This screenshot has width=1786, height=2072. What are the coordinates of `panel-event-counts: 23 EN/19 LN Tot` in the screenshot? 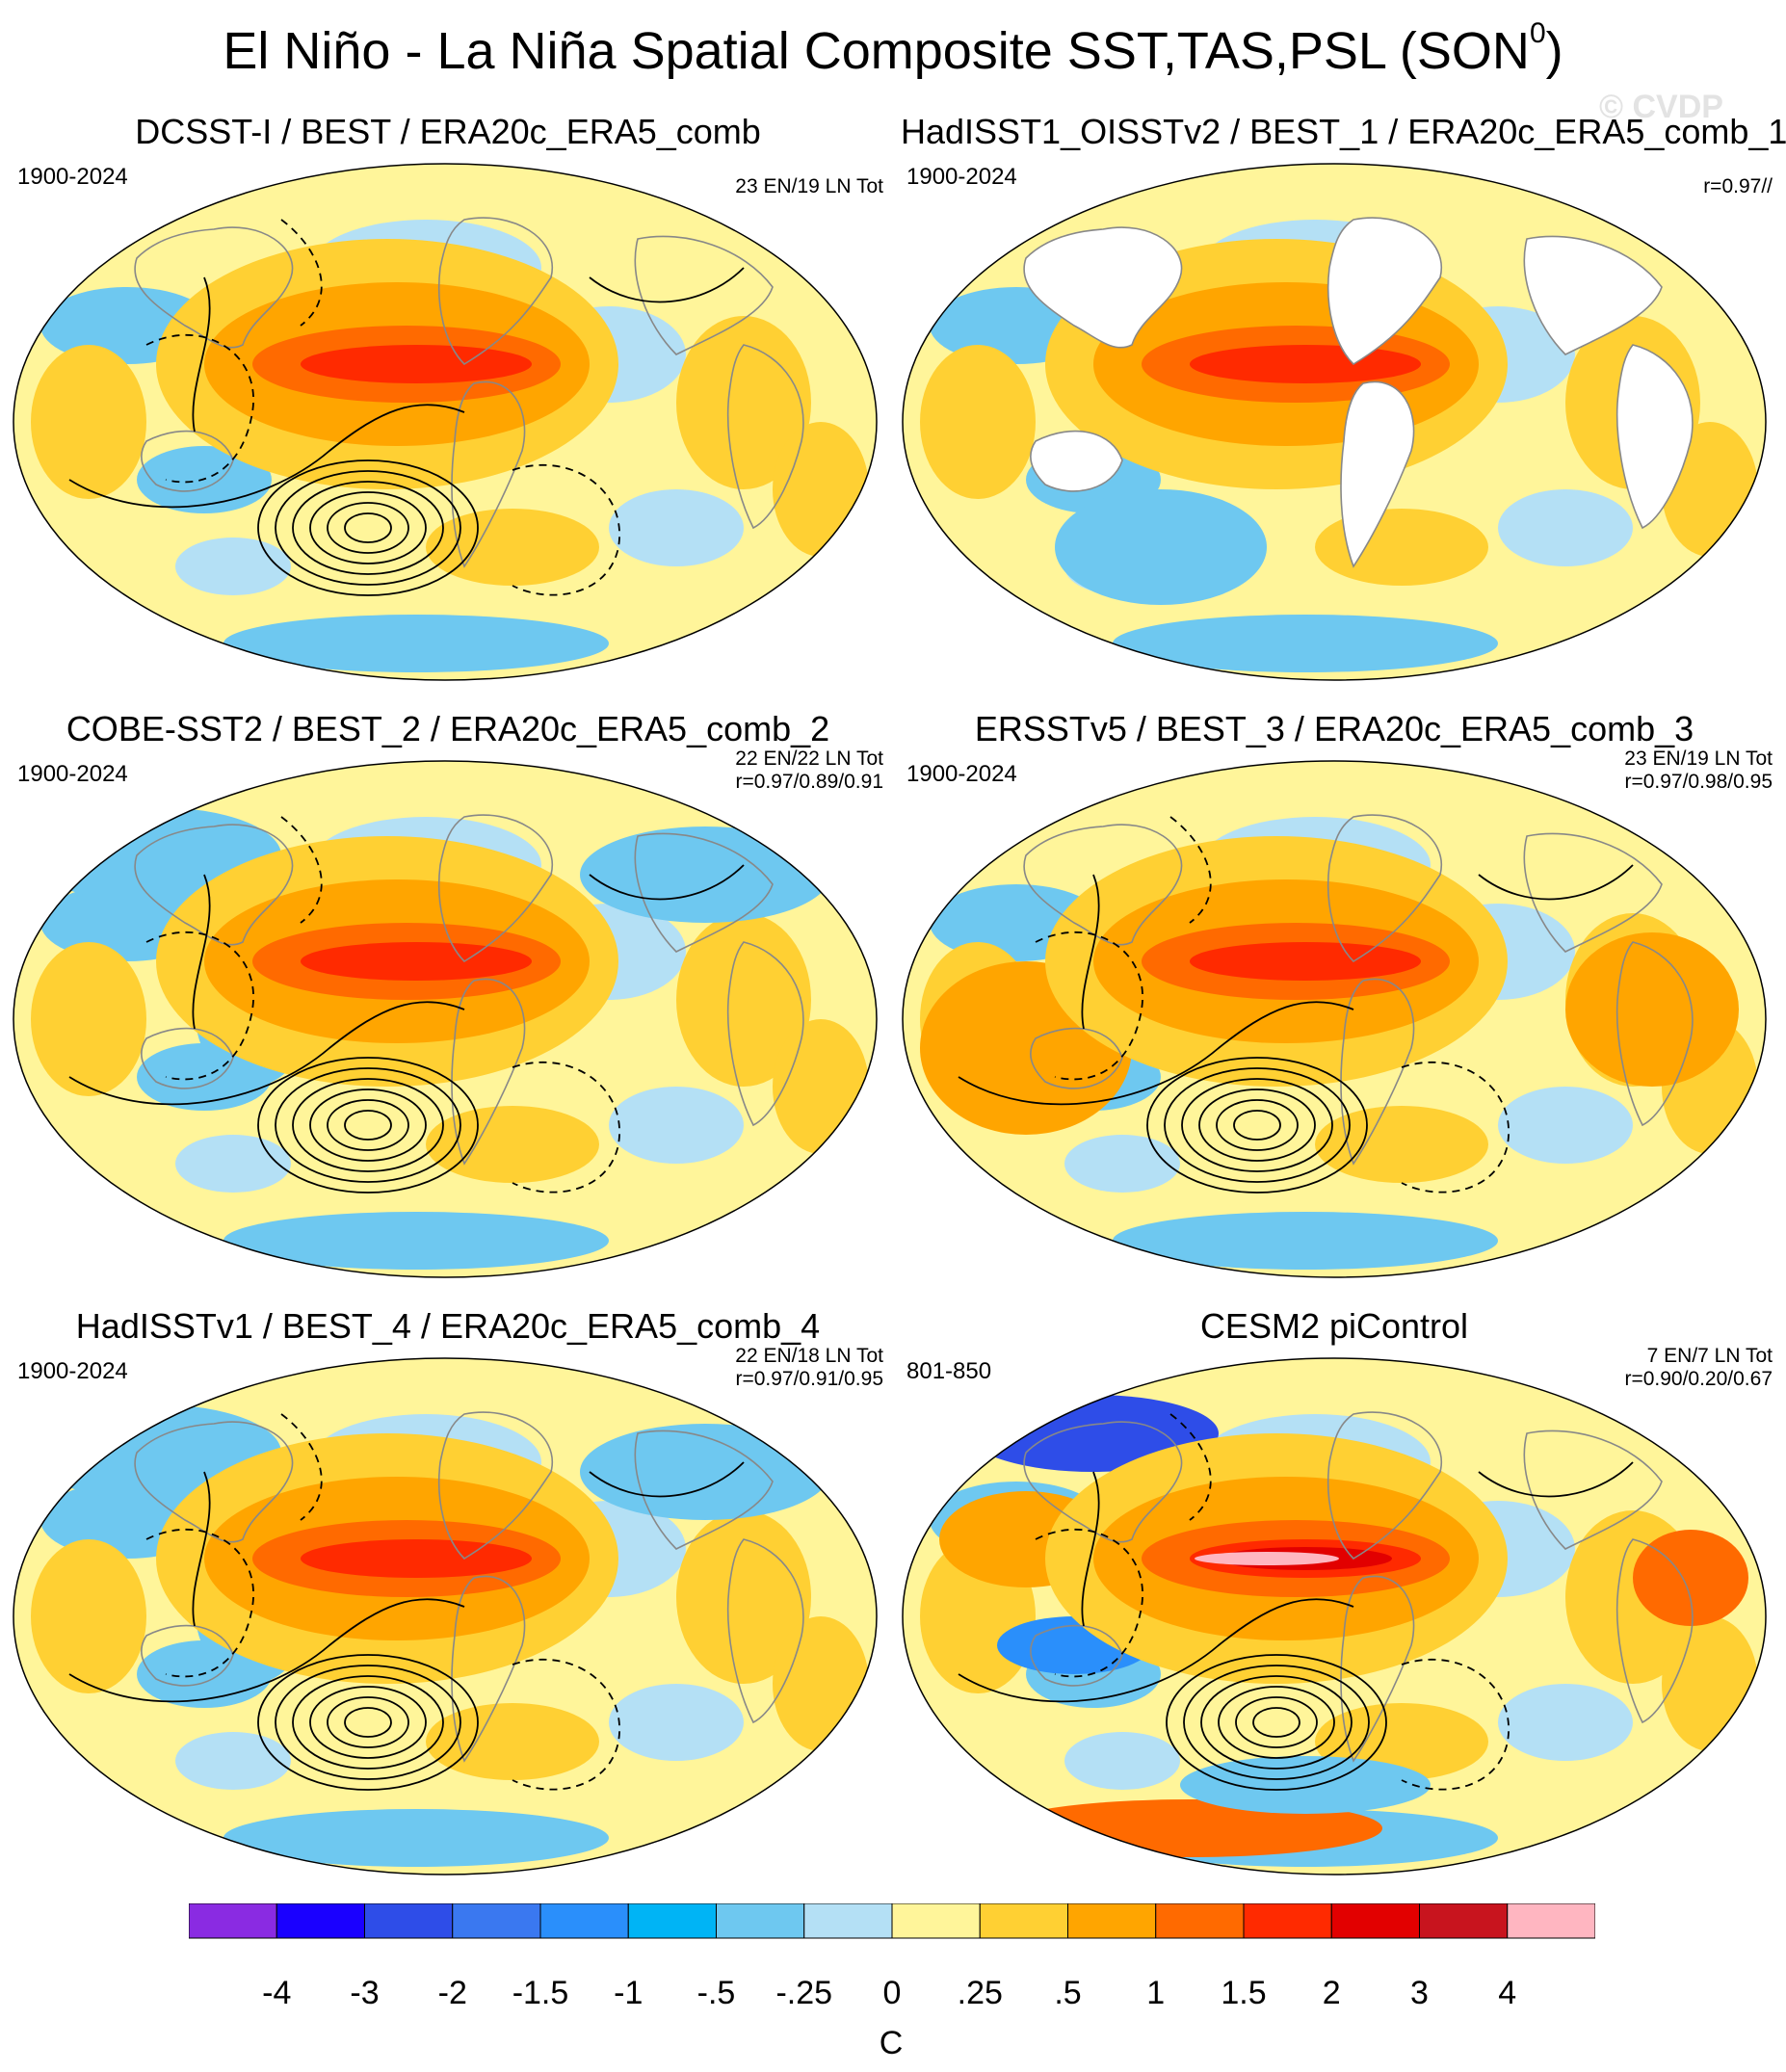 It's located at (809, 186).